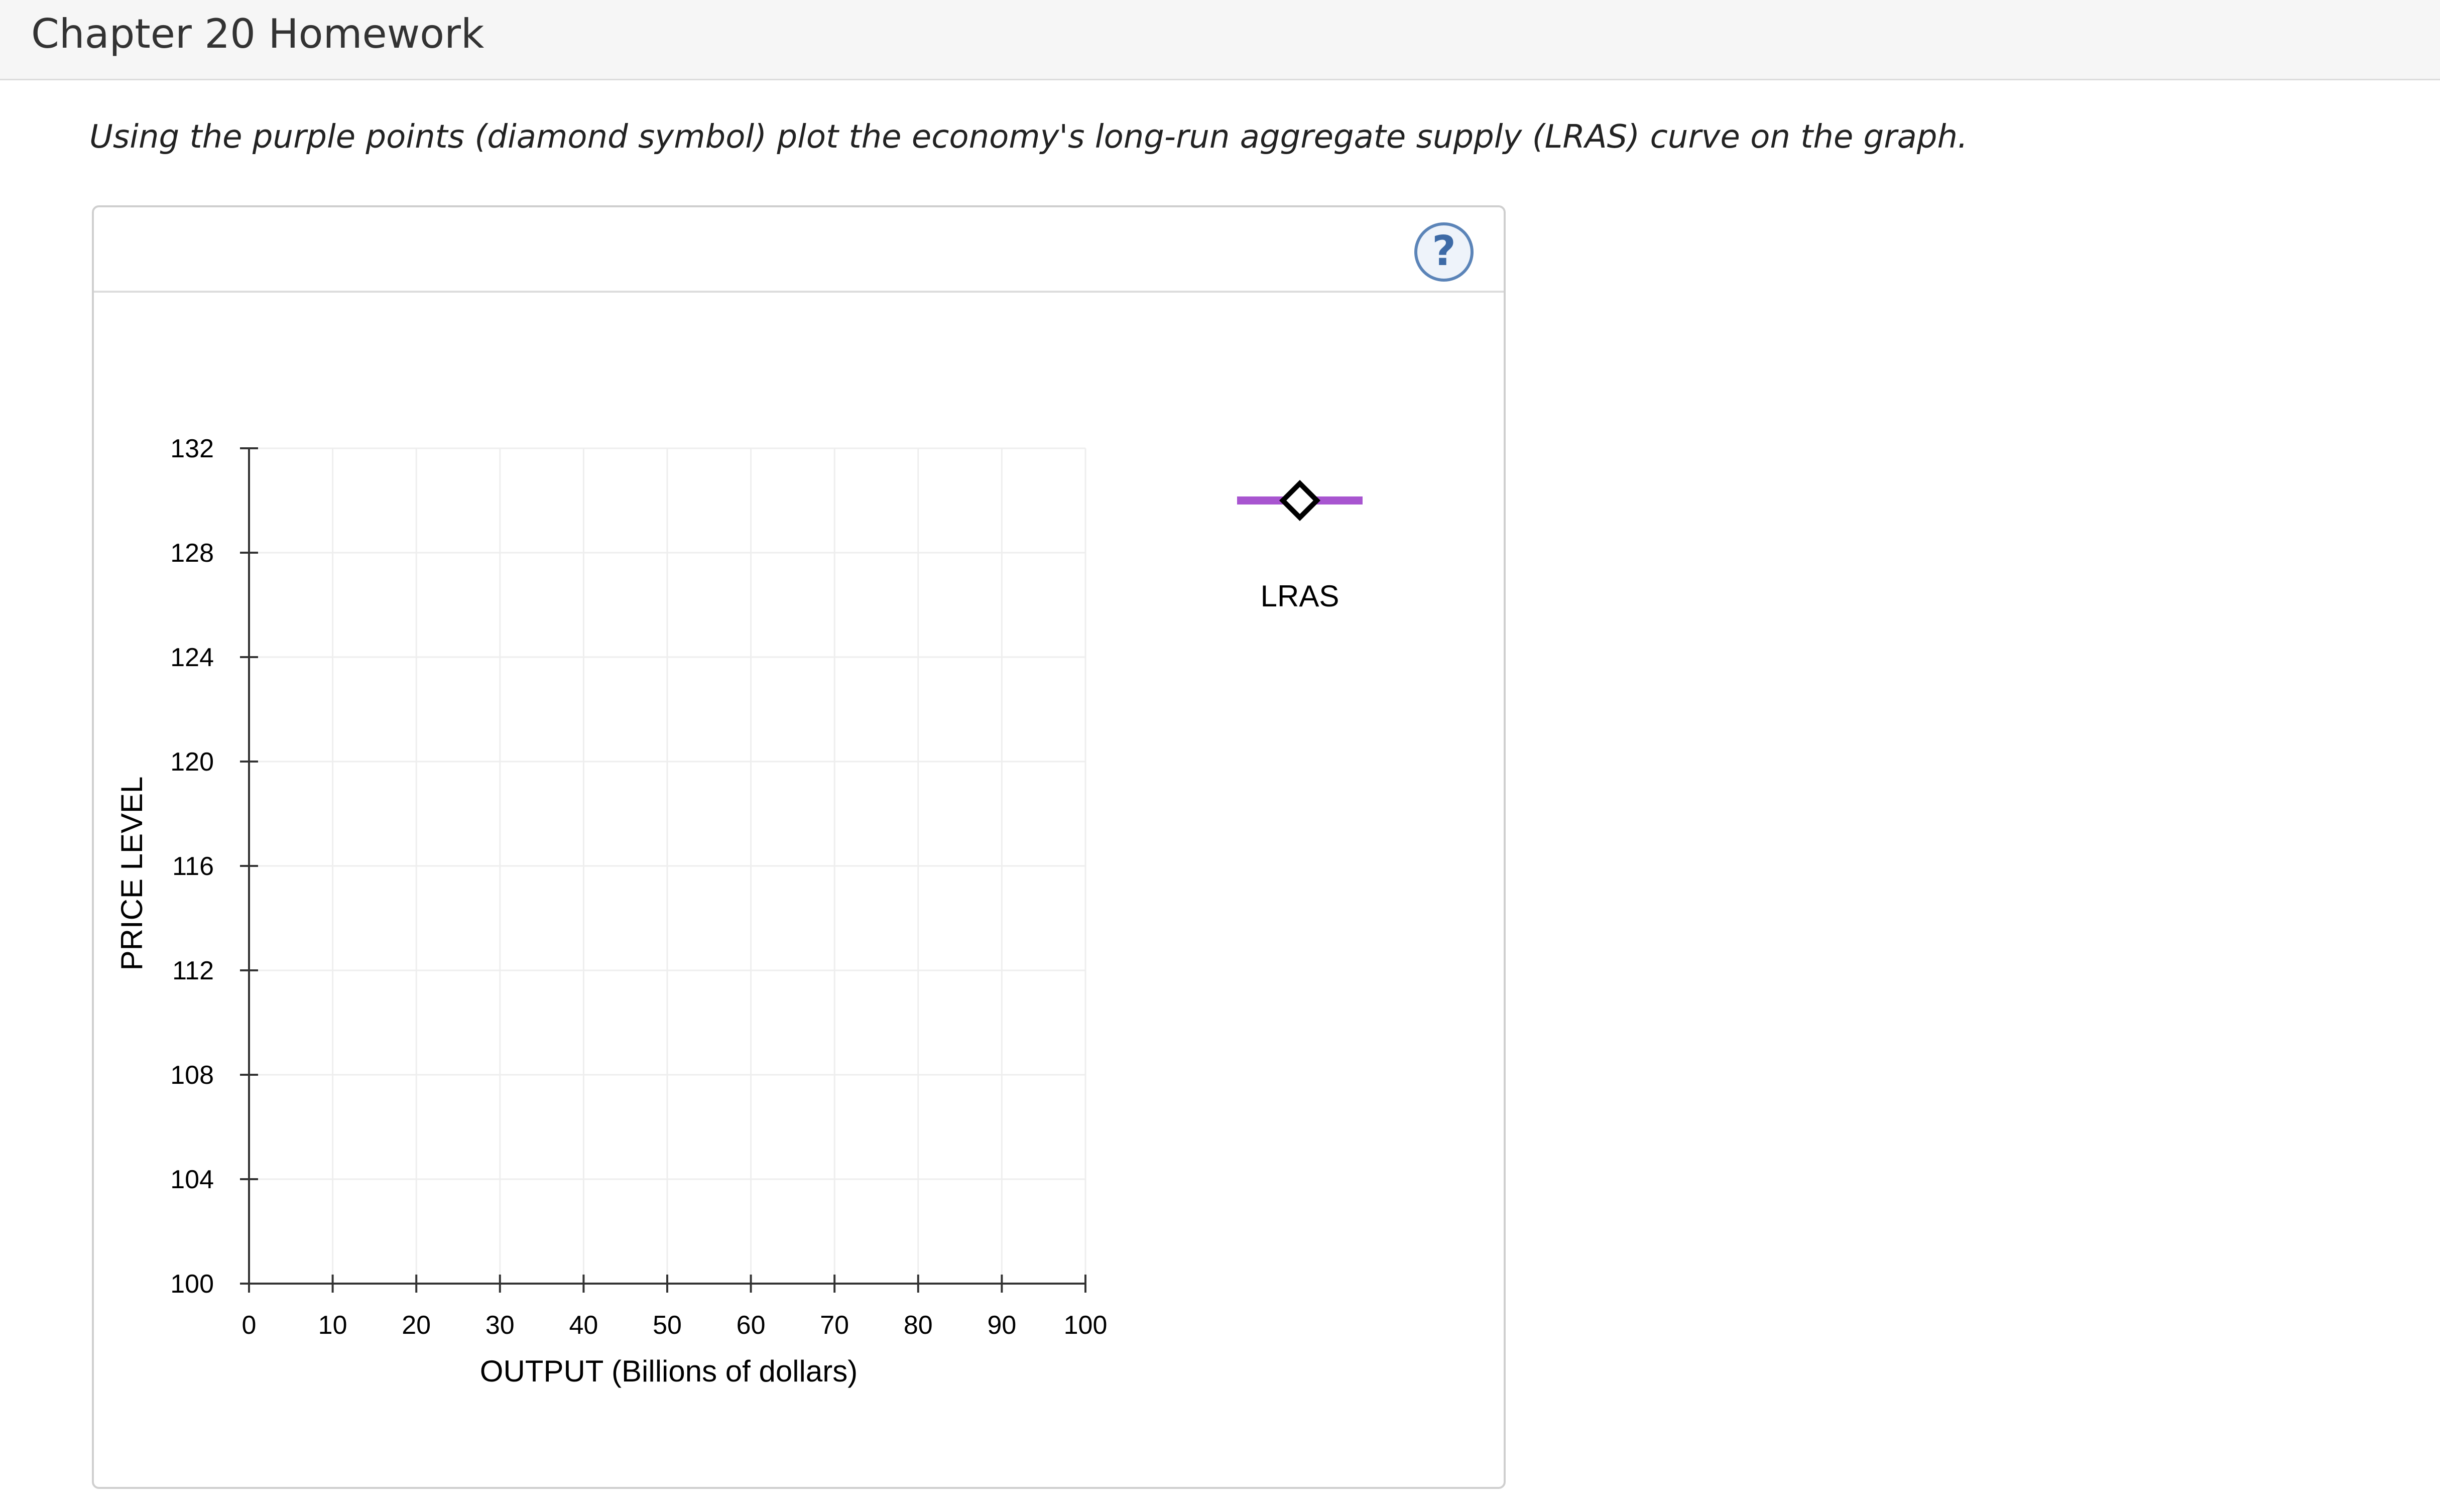  Describe the element at coordinates (192, 762) in the screenshot. I see `y-tick-label: 120` at that location.